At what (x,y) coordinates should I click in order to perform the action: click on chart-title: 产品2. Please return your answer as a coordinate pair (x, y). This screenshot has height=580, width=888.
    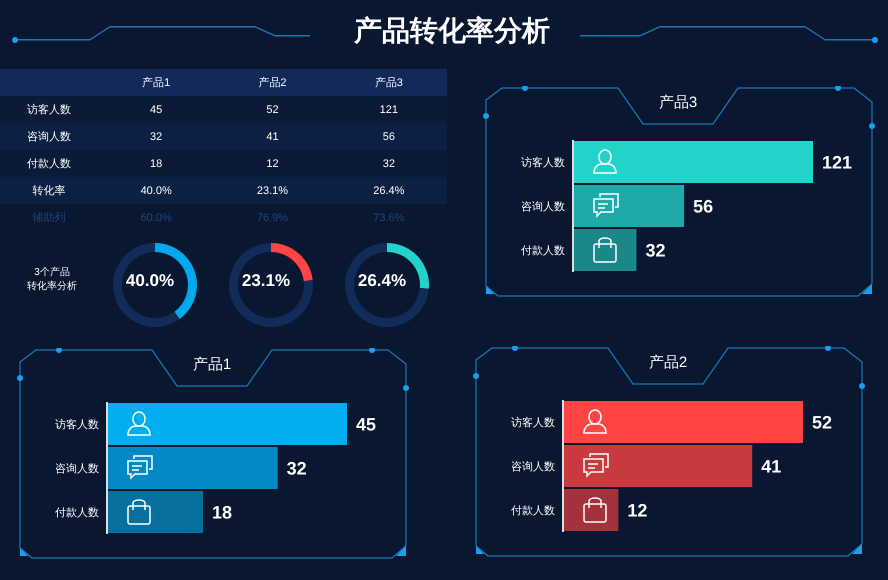
    Looking at the image, I should click on (668, 362).